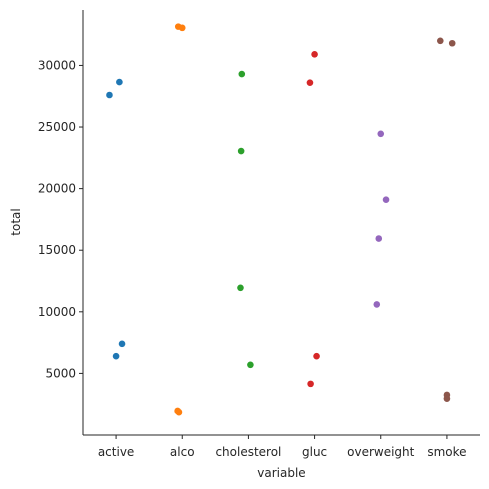  Describe the element at coordinates (446, 452) in the screenshot. I see `x-tick-label-smoke: smoke` at that location.